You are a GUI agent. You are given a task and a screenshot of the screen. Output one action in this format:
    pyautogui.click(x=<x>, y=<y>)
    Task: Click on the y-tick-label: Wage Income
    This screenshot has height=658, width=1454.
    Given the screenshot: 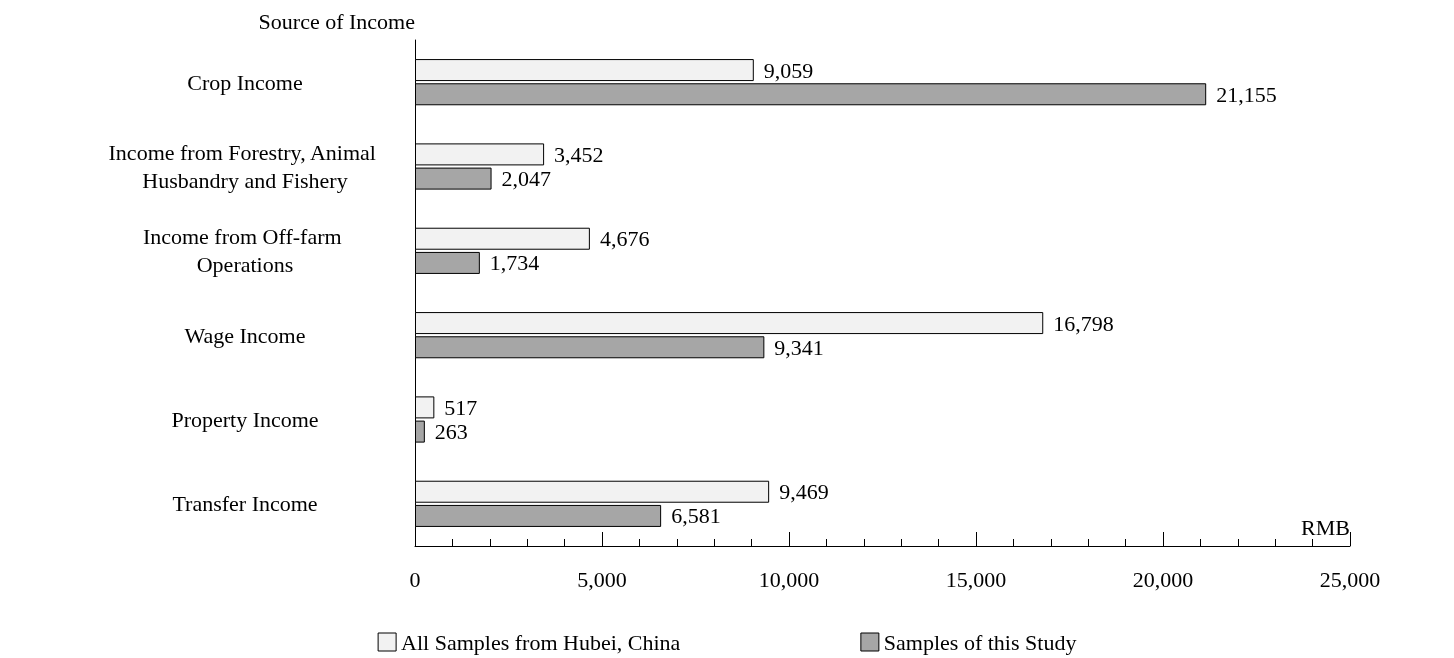 What is the action you would take?
    pyautogui.click(x=245, y=335)
    